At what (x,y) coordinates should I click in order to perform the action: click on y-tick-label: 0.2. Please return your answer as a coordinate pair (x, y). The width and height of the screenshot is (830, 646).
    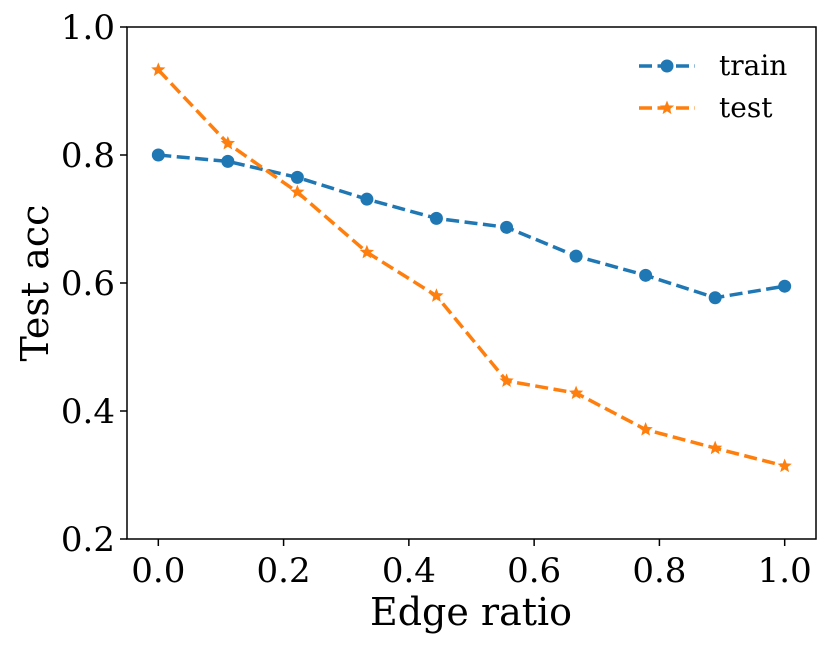
    Looking at the image, I should click on (88, 540).